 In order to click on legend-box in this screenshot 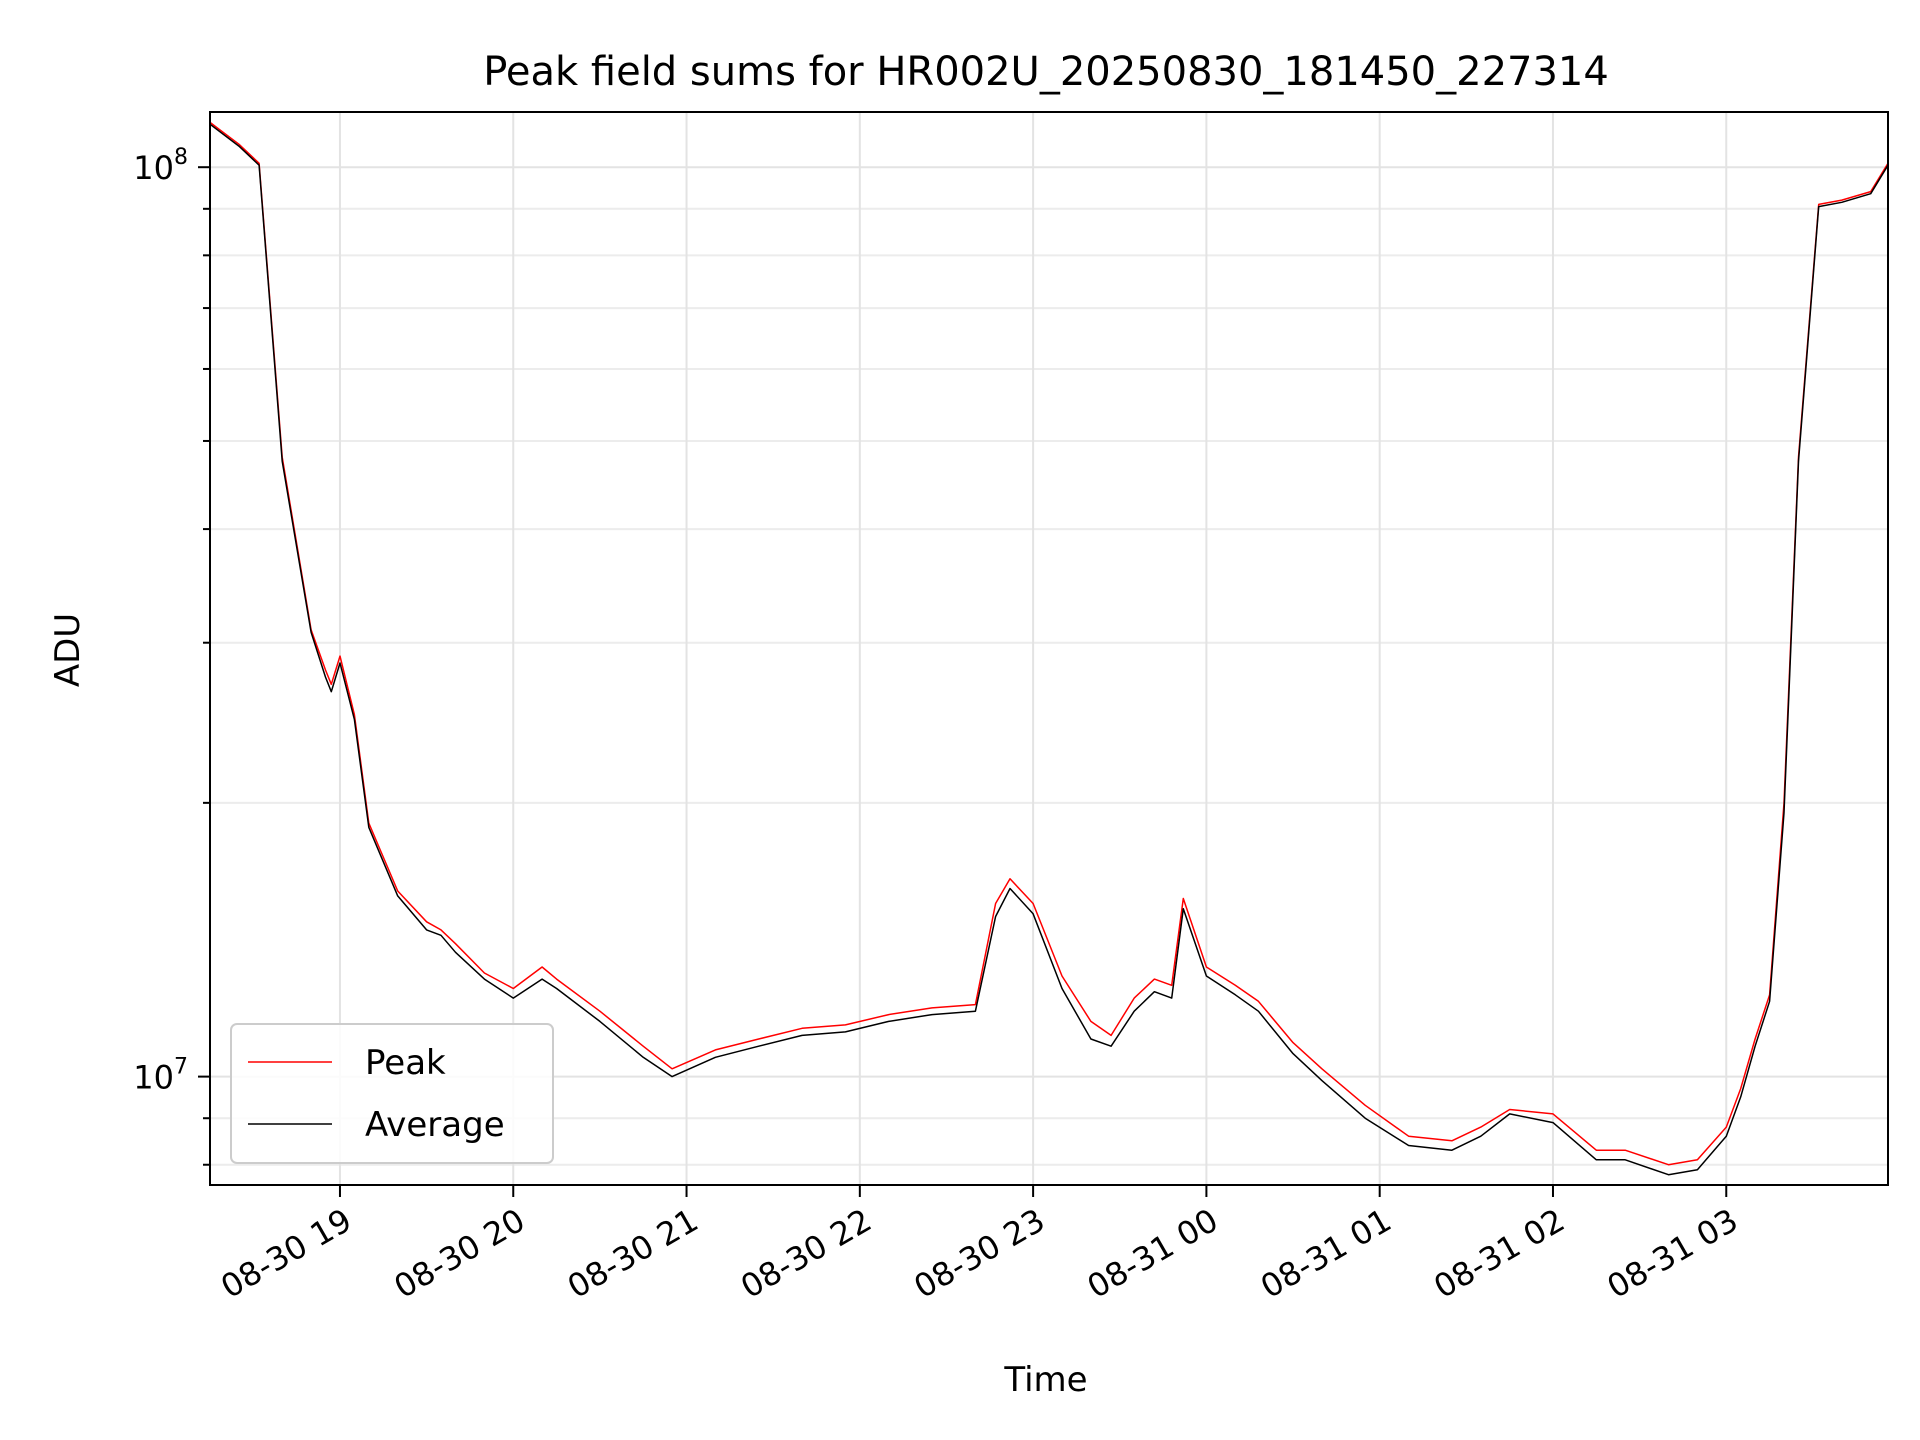, I will do `click(392, 1093)`.